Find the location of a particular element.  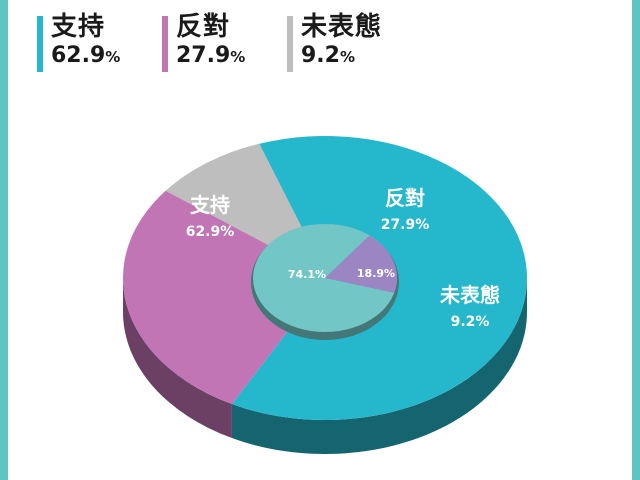

frame-right-border is located at coordinates (636, 240).